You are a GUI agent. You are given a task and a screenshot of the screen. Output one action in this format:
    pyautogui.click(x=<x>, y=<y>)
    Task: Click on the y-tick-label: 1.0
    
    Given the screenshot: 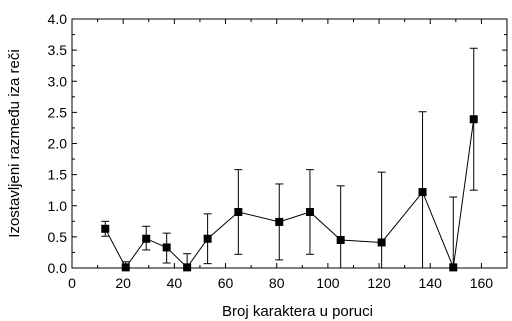 What is the action you would take?
    pyautogui.click(x=58, y=206)
    